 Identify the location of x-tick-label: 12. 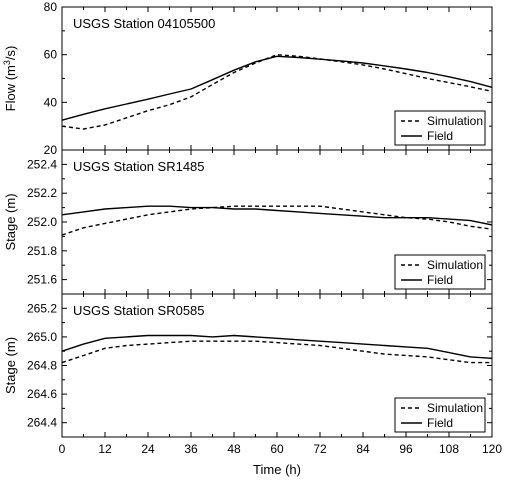
(105, 449).